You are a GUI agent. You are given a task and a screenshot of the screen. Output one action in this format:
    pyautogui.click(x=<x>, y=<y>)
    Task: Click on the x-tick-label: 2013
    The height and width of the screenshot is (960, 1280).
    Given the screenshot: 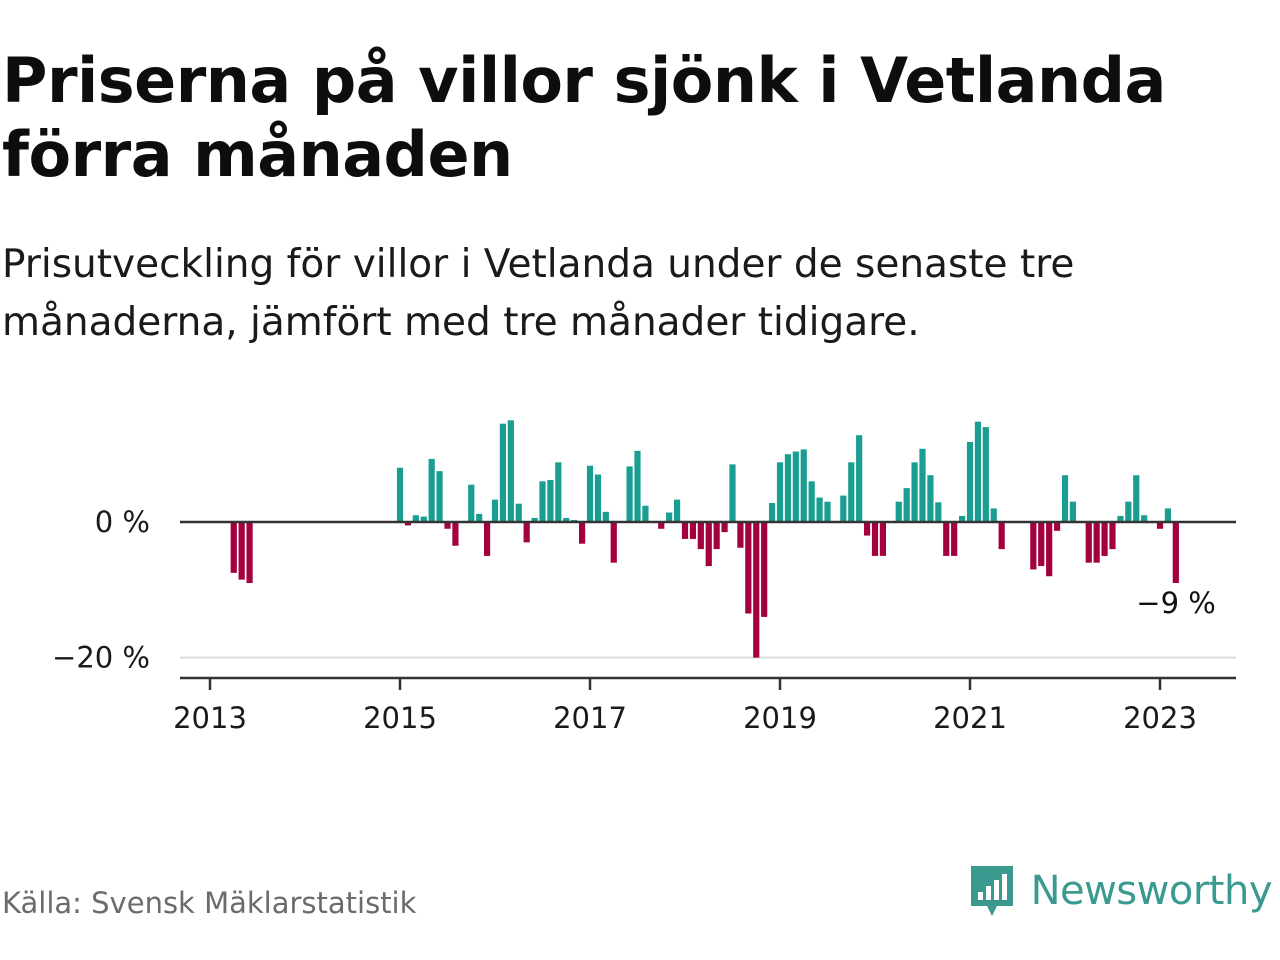 What is the action you would take?
    pyautogui.click(x=210, y=718)
    